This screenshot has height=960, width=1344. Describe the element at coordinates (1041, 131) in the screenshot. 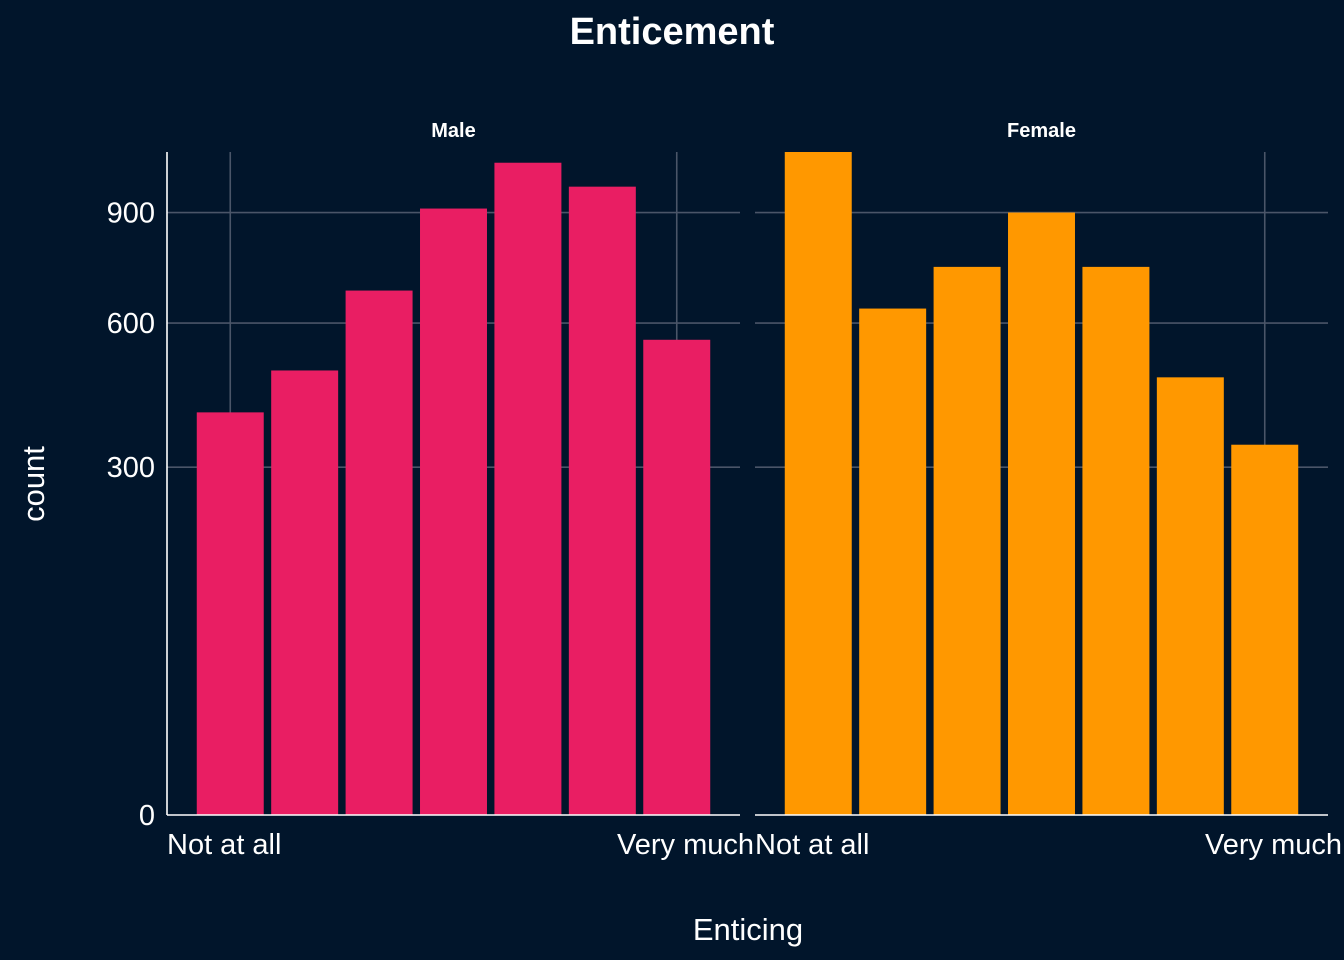

I see `facet-label-female: Female` at that location.